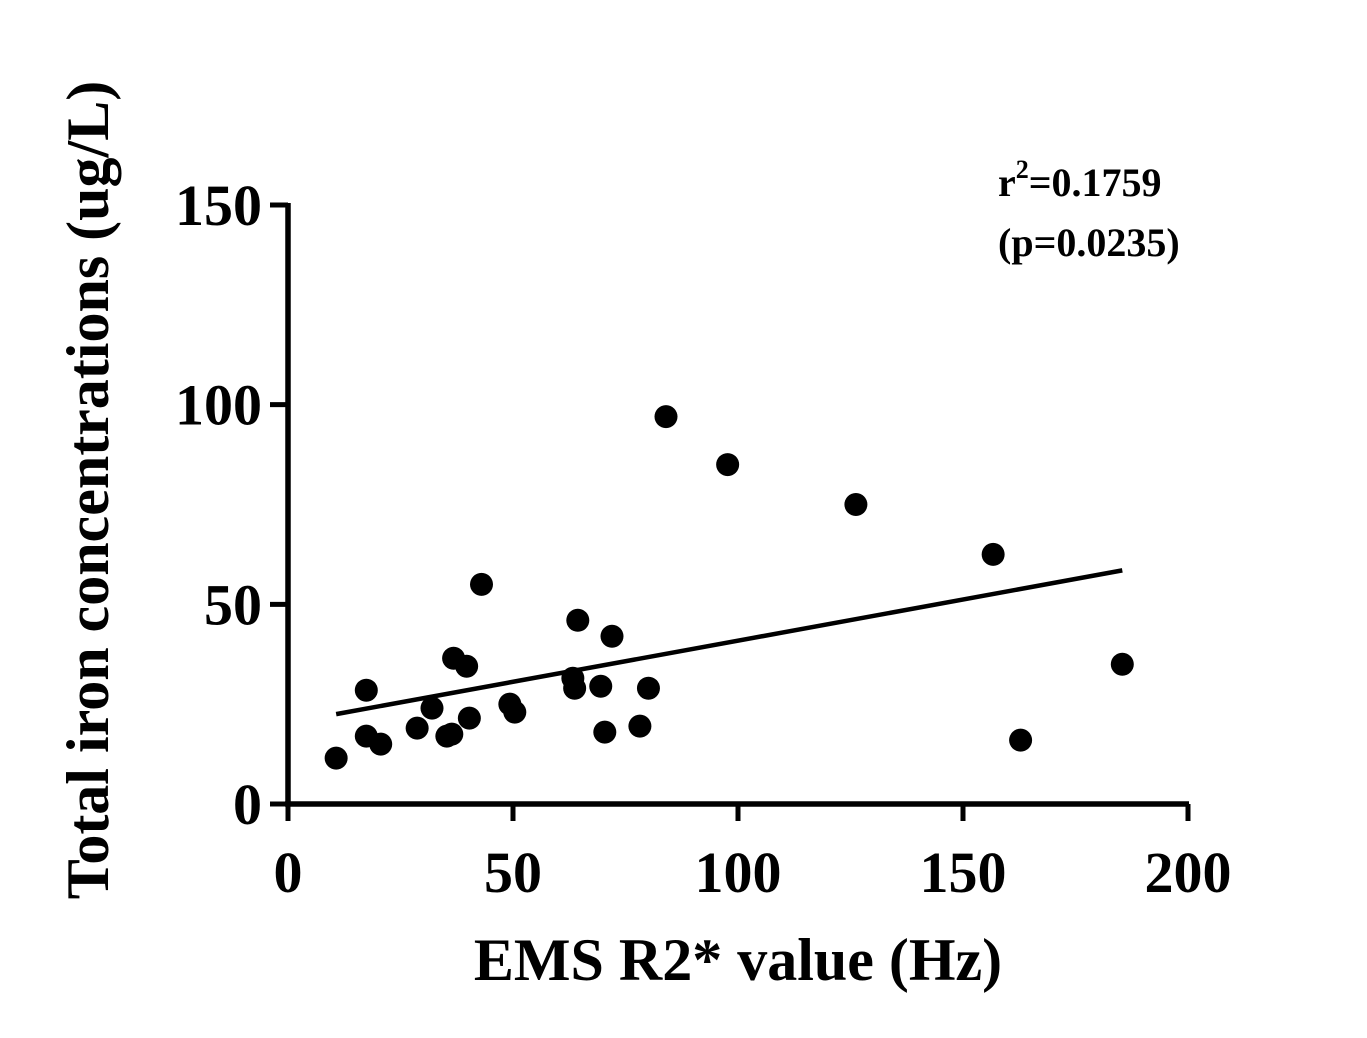 The width and height of the screenshot is (1367, 1038). I want to click on y-tick-label: 100, so click(218, 405).